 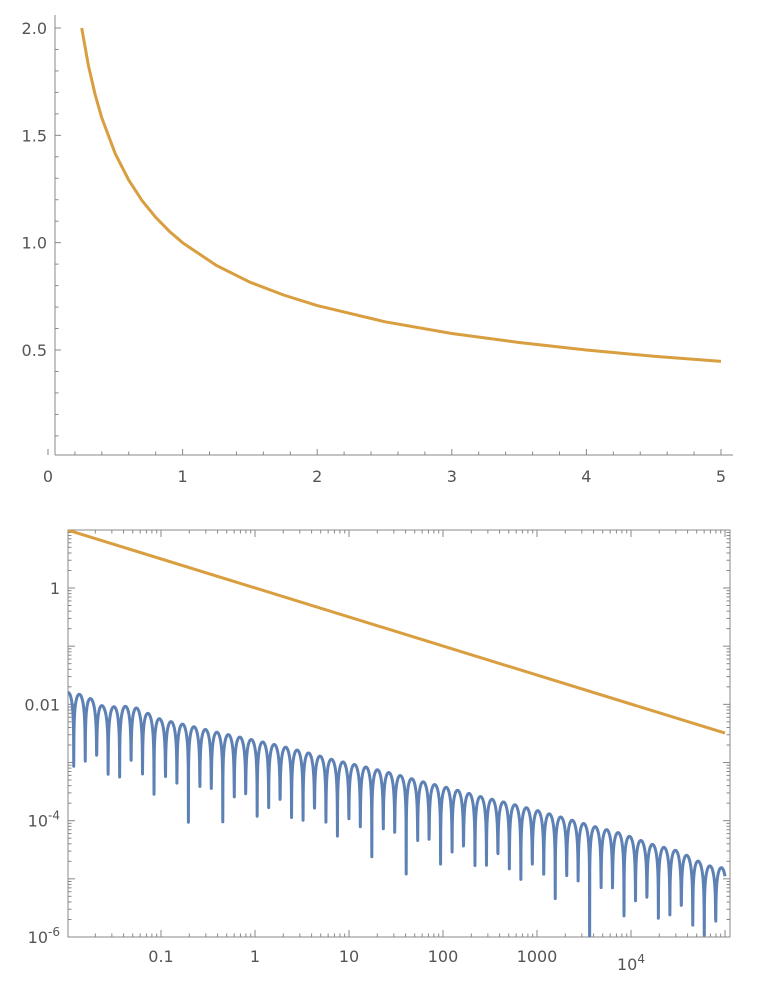 What do you see at coordinates (160, 956) in the screenshot?
I see `x-tick-label: 0.1` at bounding box center [160, 956].